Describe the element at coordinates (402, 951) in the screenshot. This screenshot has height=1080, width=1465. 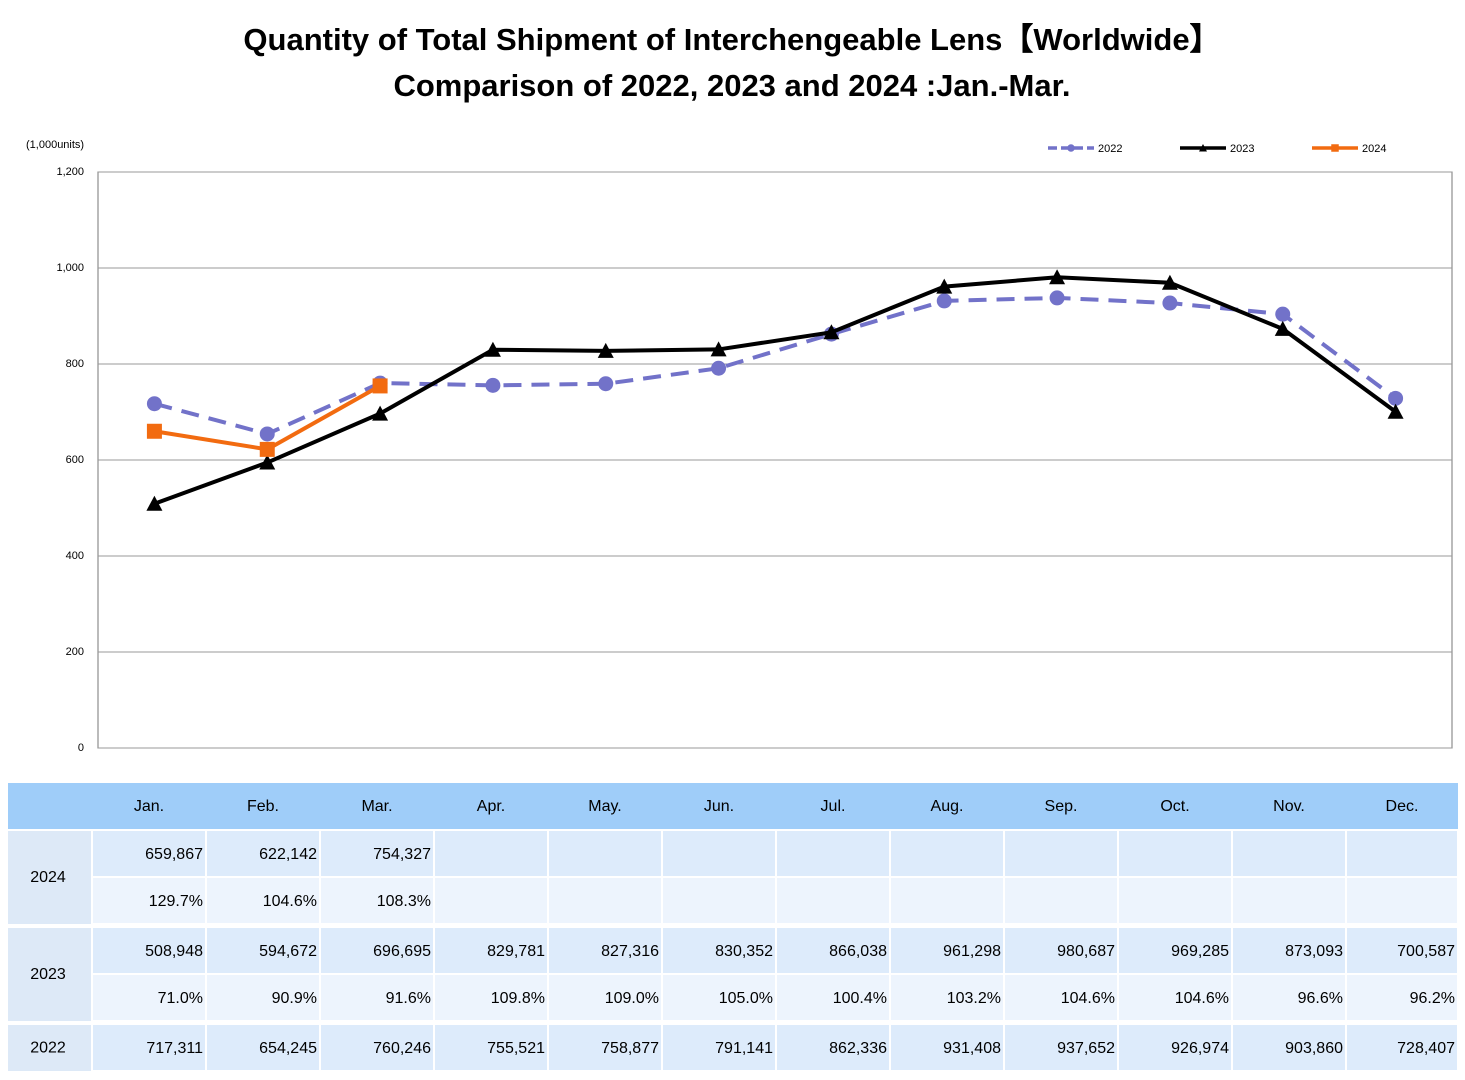
I see `cell-text: 696,695` at that location.